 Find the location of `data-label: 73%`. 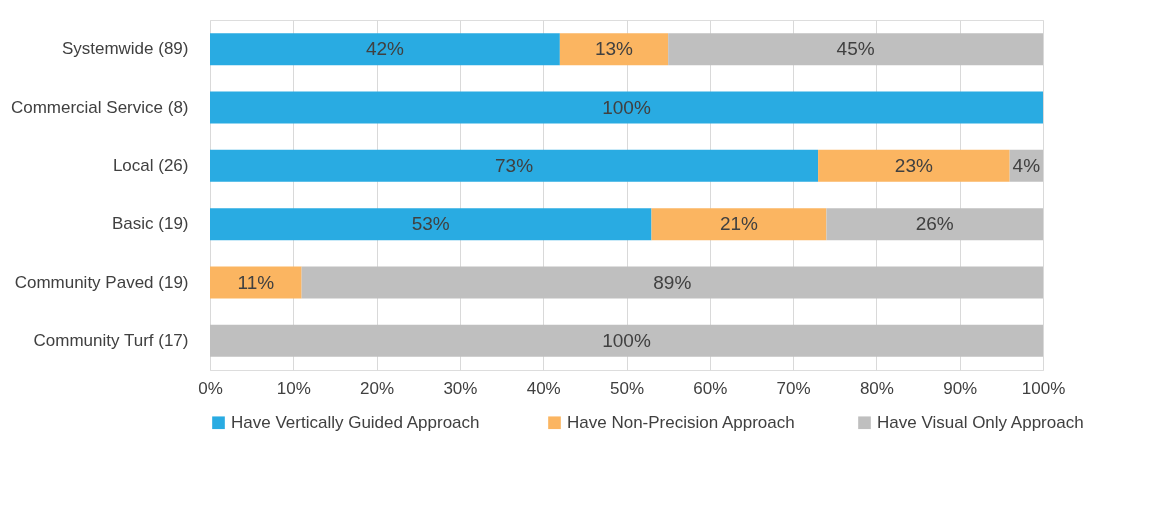

data-label: 73% is located at coordinates (514, 165).